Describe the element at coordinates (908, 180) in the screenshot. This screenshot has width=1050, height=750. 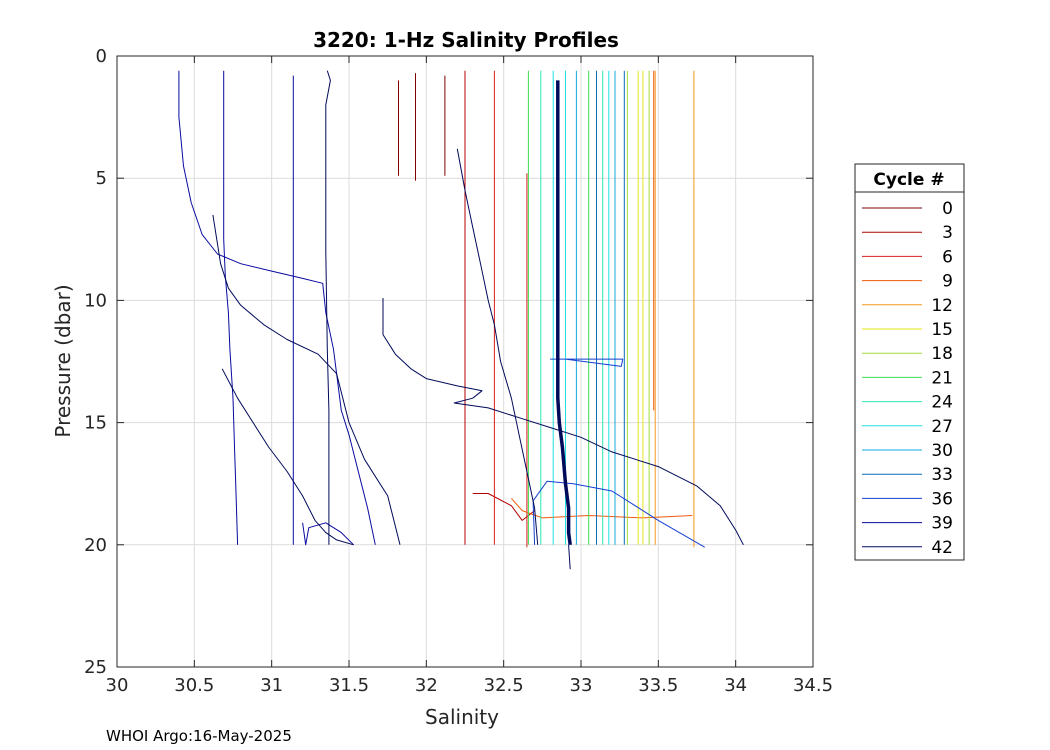
I see `legend-title: Cycle #` at that location.